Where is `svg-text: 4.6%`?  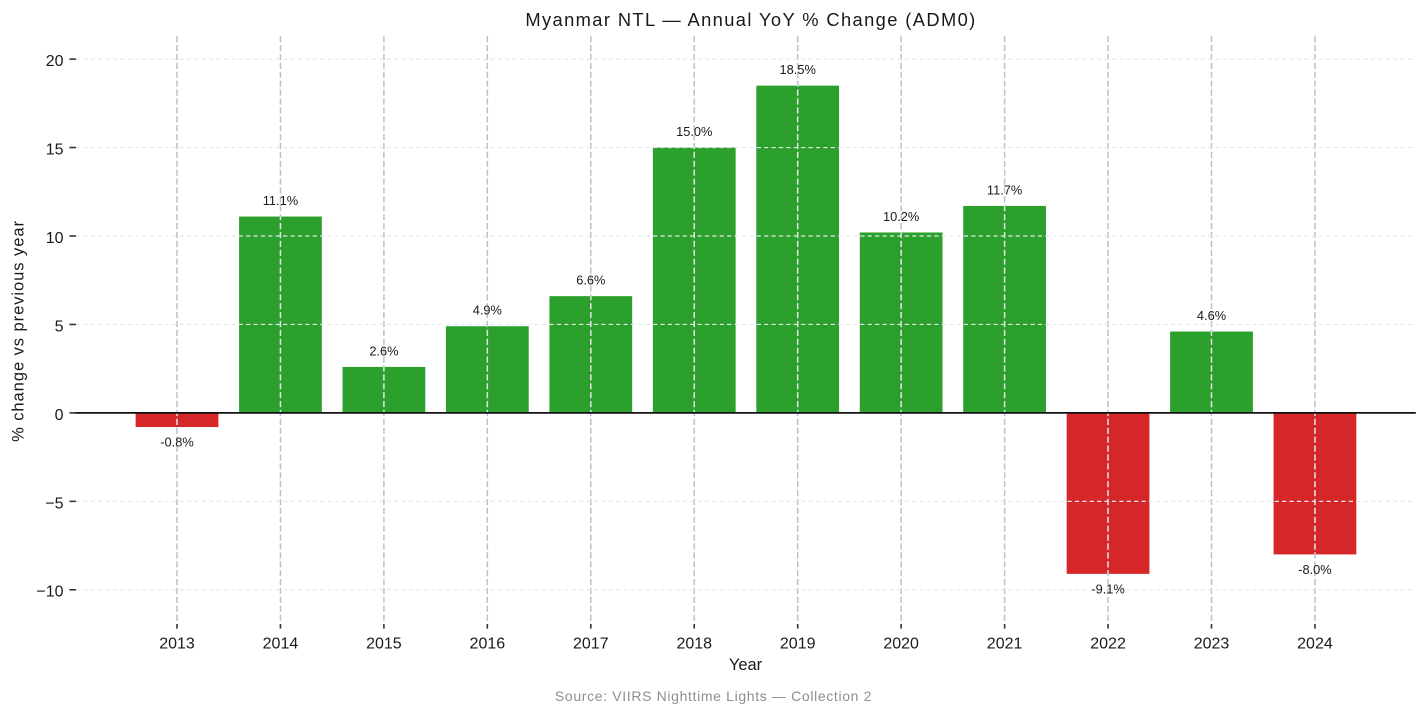 svg-text: 4.6% is located at coordinates (1211, 315).